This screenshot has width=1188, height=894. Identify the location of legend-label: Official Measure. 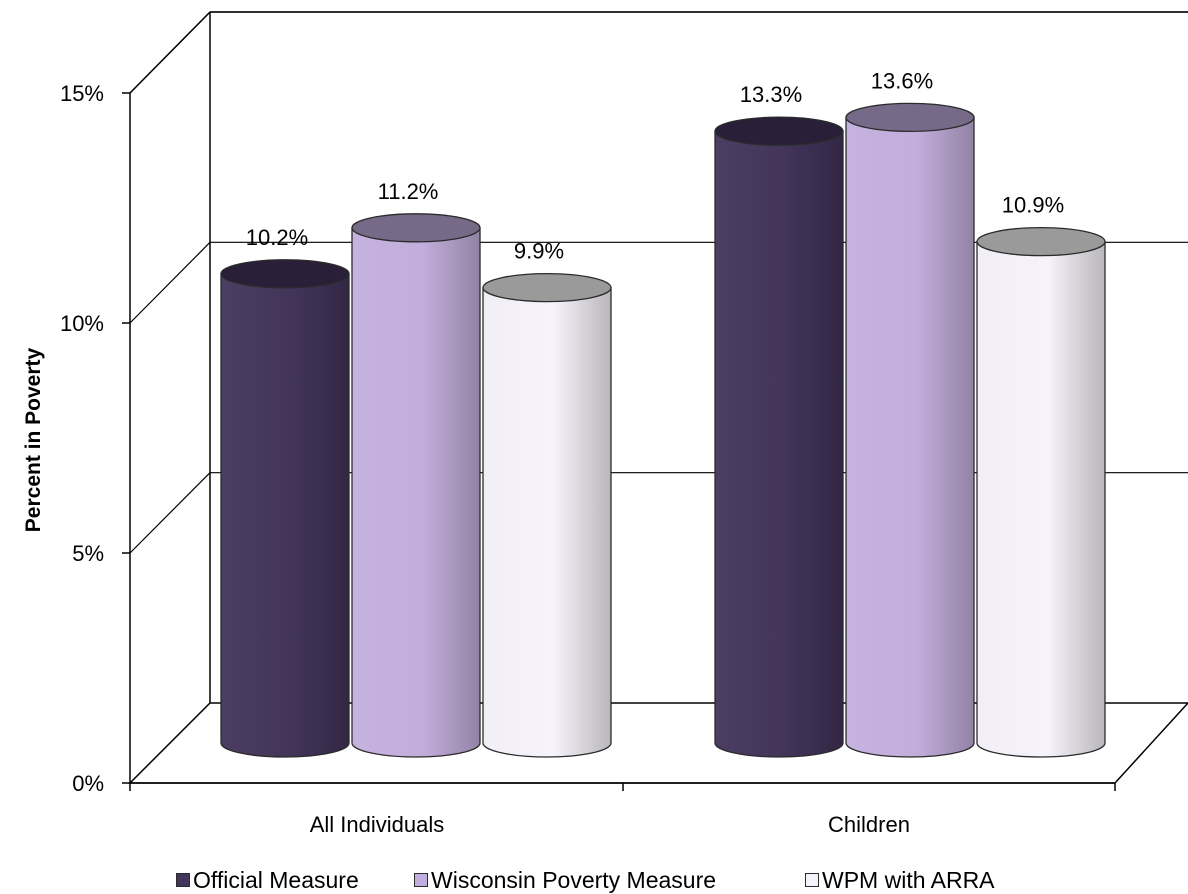
(276, 879).